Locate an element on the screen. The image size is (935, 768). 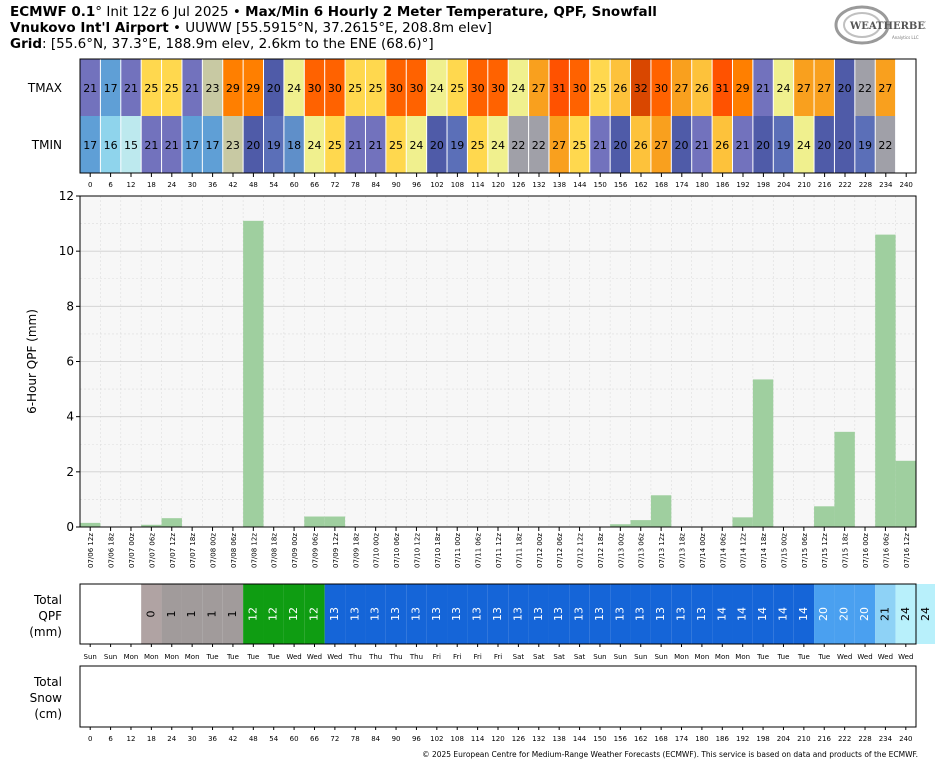
qpf-x-tick-label: 07/15 06z is located at coordinates (805, 550).